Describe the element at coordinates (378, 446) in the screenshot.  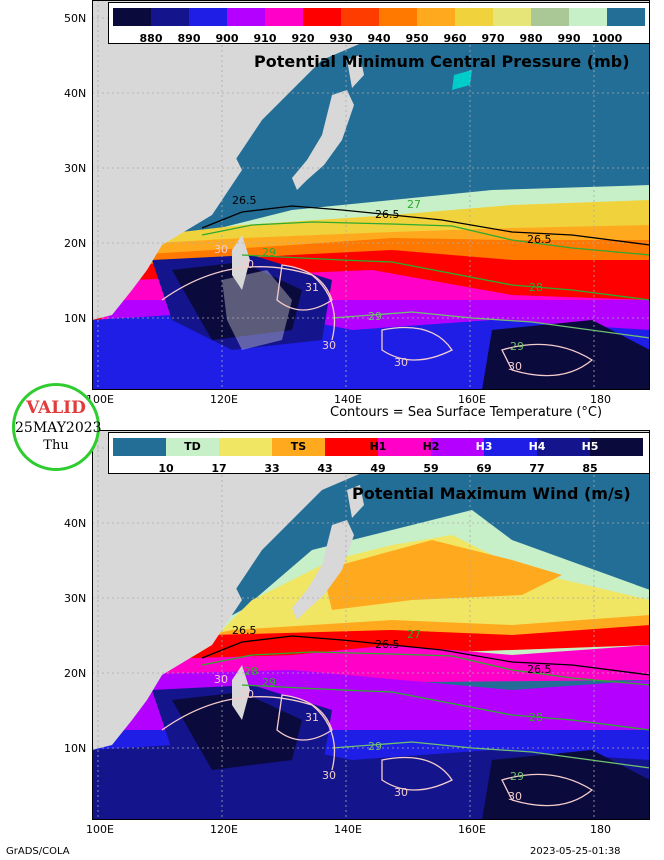
I see `colorbar-category-label: H1` at that location.